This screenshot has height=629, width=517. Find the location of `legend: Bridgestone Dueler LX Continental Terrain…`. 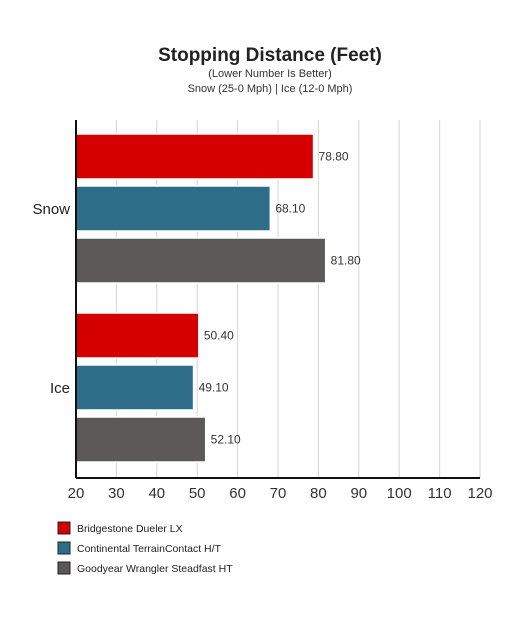

legend: Bridgestone Dueler LX Continental Terrain… is located at coordinates (145, 548).